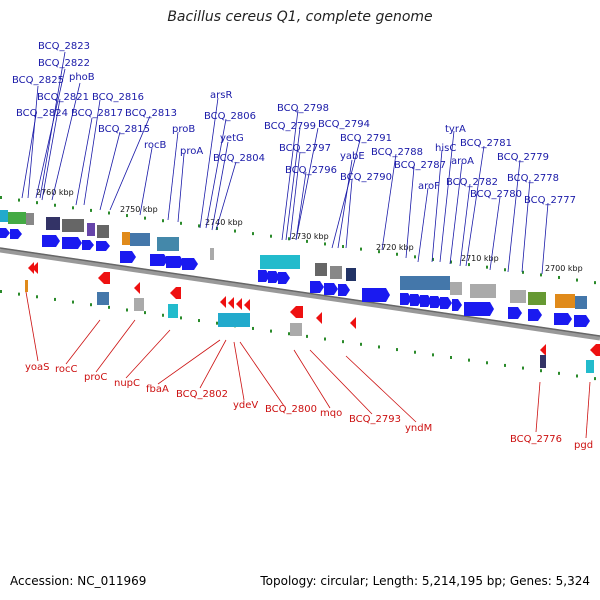 The height and width of the screenshot is (600, 600). I want to click on gene-label: yetG, so click(232, 138).